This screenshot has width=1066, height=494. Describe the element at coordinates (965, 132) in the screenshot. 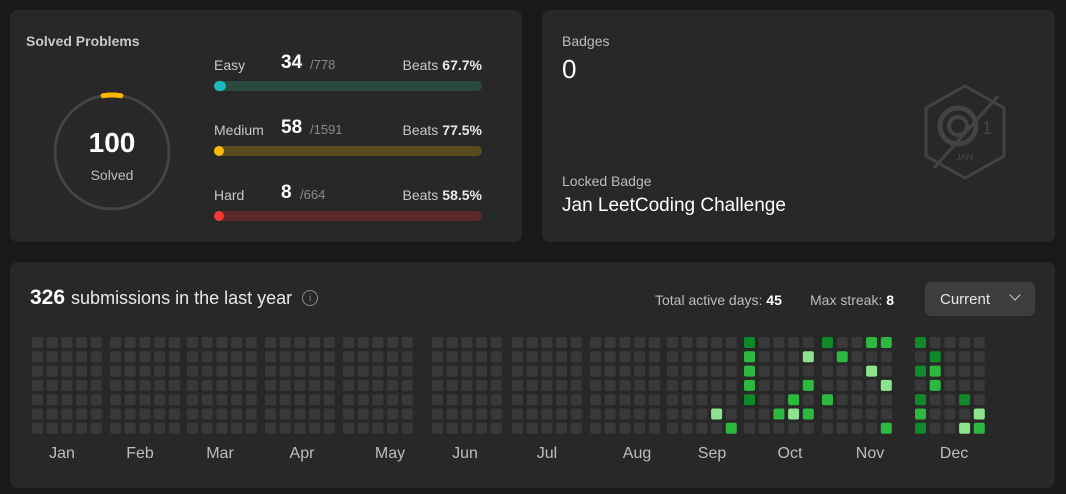

I see `jan-badge-icon: 1 JAN` at that location.